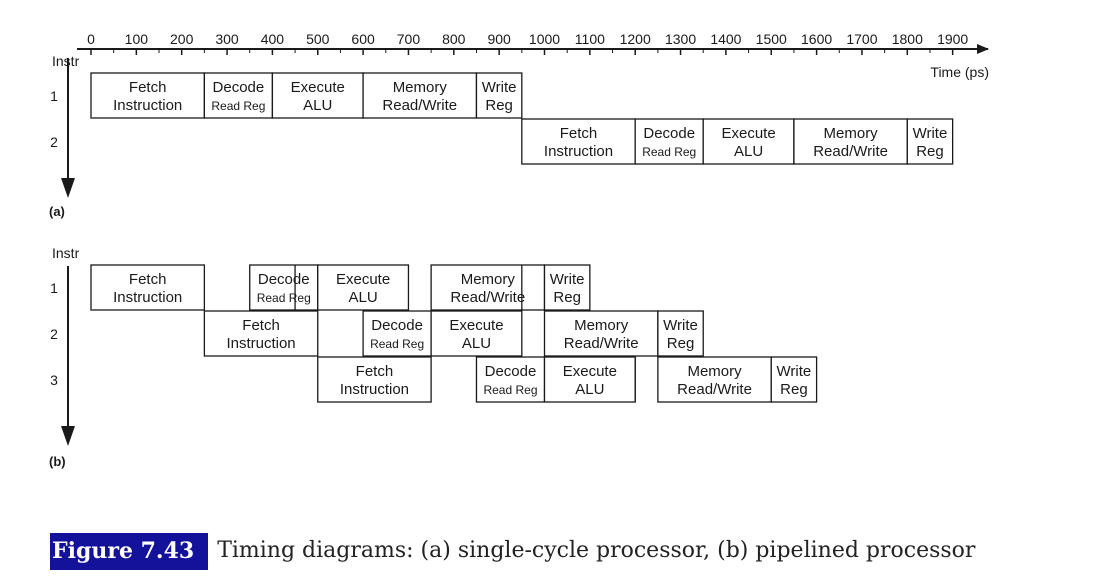 The width and height of the screenshot is (1107, 580). Describe the element at coordinates (227, 39) in the screenshot. I see `time-tick-label: 300` at that location.